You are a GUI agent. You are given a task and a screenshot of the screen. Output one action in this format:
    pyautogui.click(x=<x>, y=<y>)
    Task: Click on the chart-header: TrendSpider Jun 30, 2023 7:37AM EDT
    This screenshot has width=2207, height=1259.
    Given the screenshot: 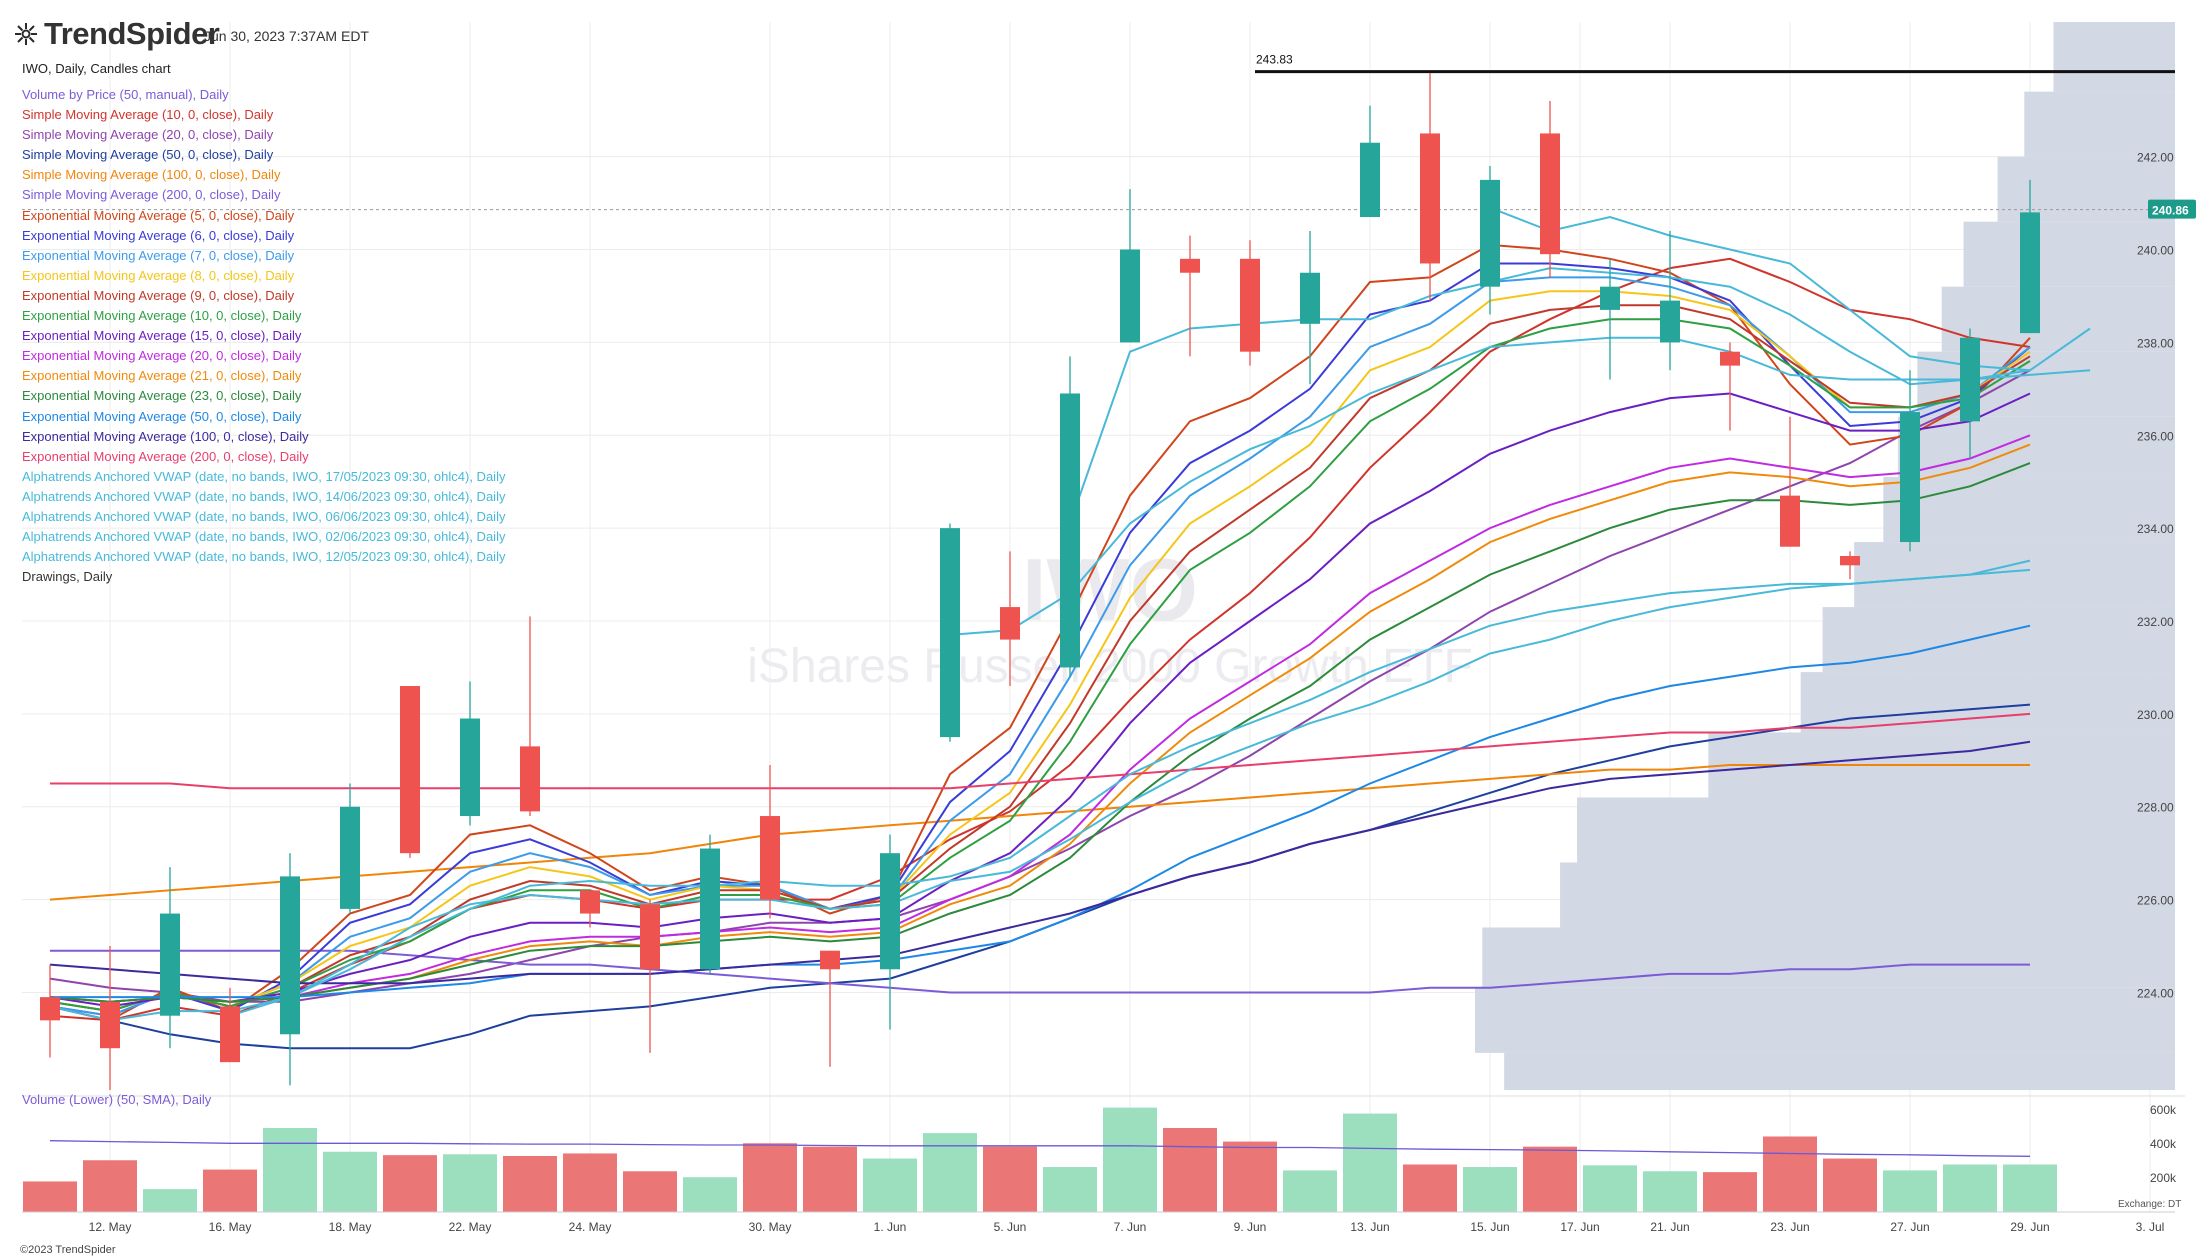 What is the action you would take?
    pyautogui.click(x=1103, y=36)
    